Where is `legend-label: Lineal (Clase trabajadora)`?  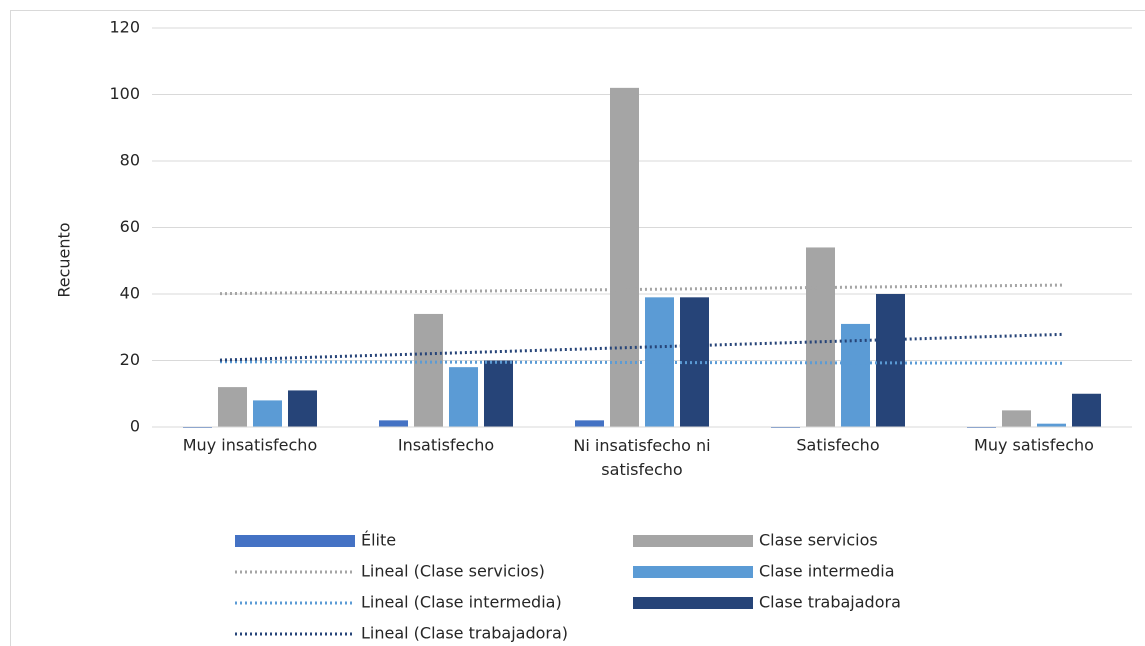
legend-label: Lineal (Clase trabajadora) is located at coordinates (464, 633).